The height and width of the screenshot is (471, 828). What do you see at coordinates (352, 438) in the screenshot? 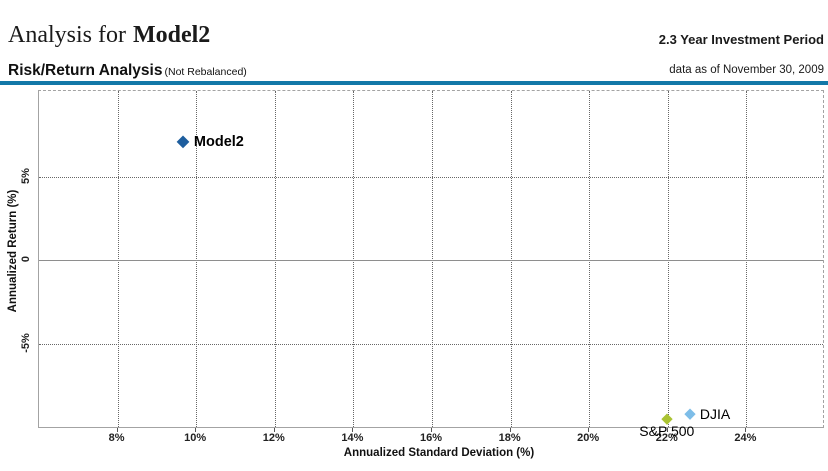
I see `x-tick-label: 14%` at bounding box center [352, 438].